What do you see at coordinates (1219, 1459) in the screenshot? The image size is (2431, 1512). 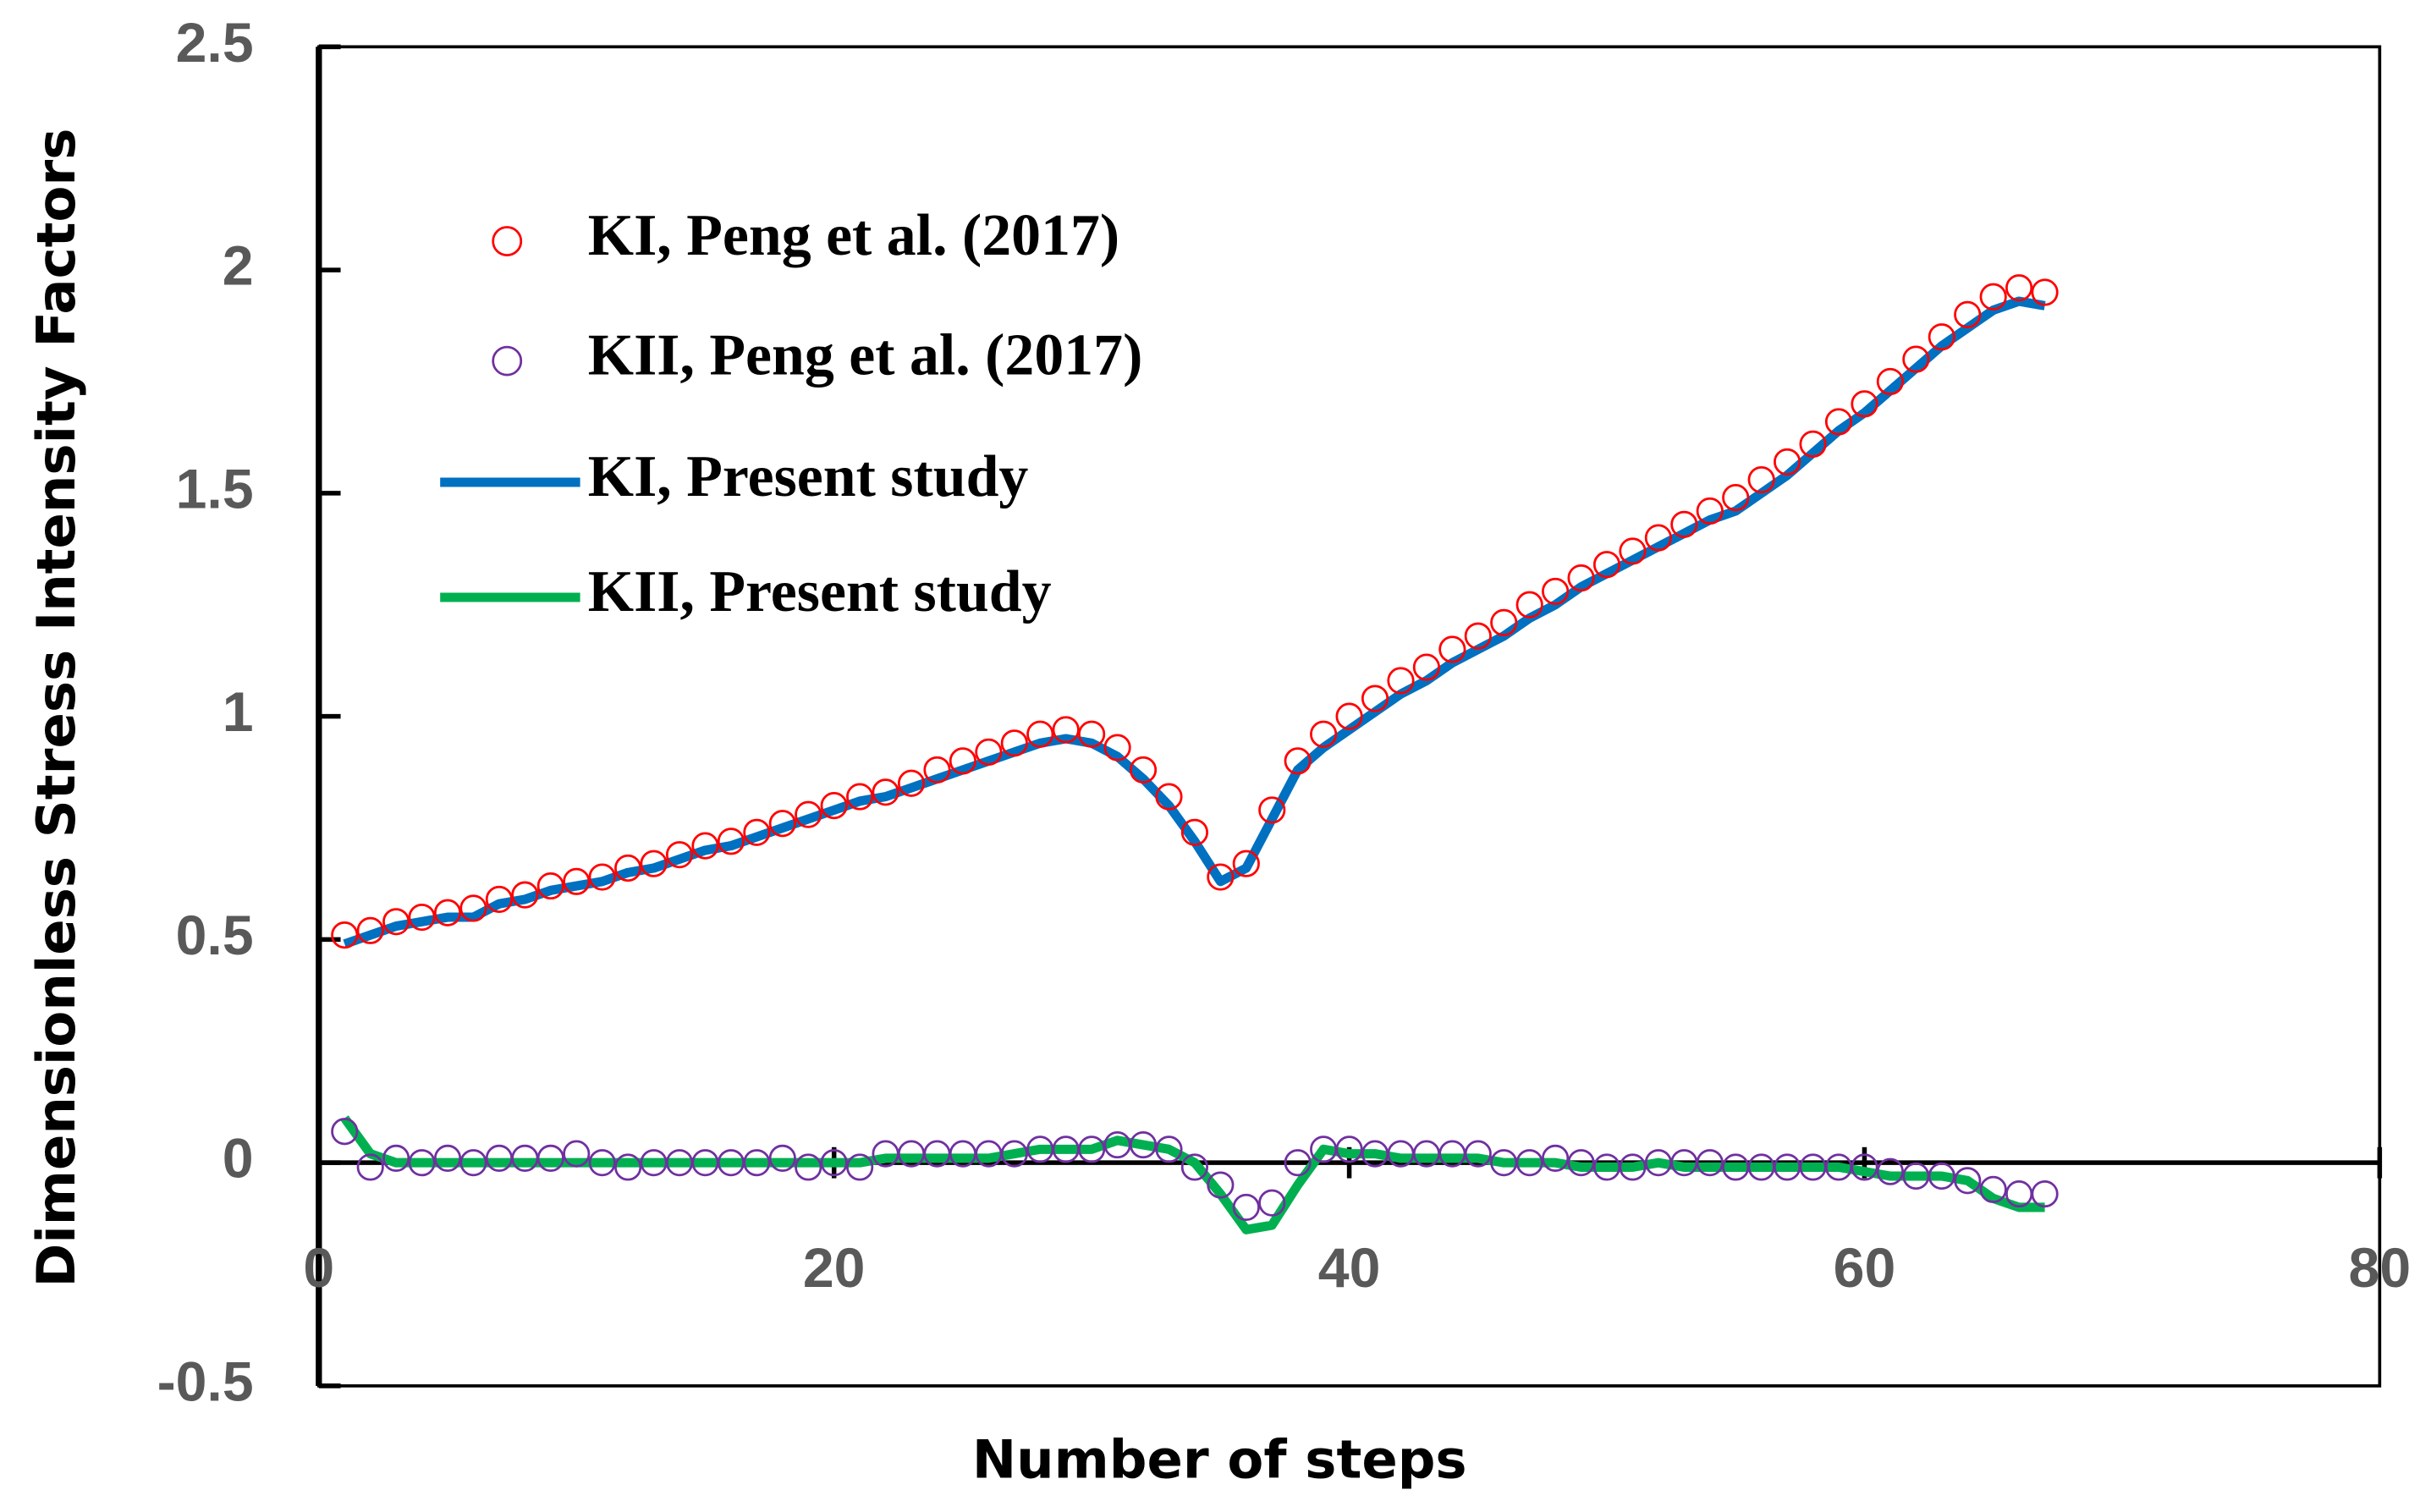 I see `x-axis-label: Number of steps` at bounding box center [1219, 1459].